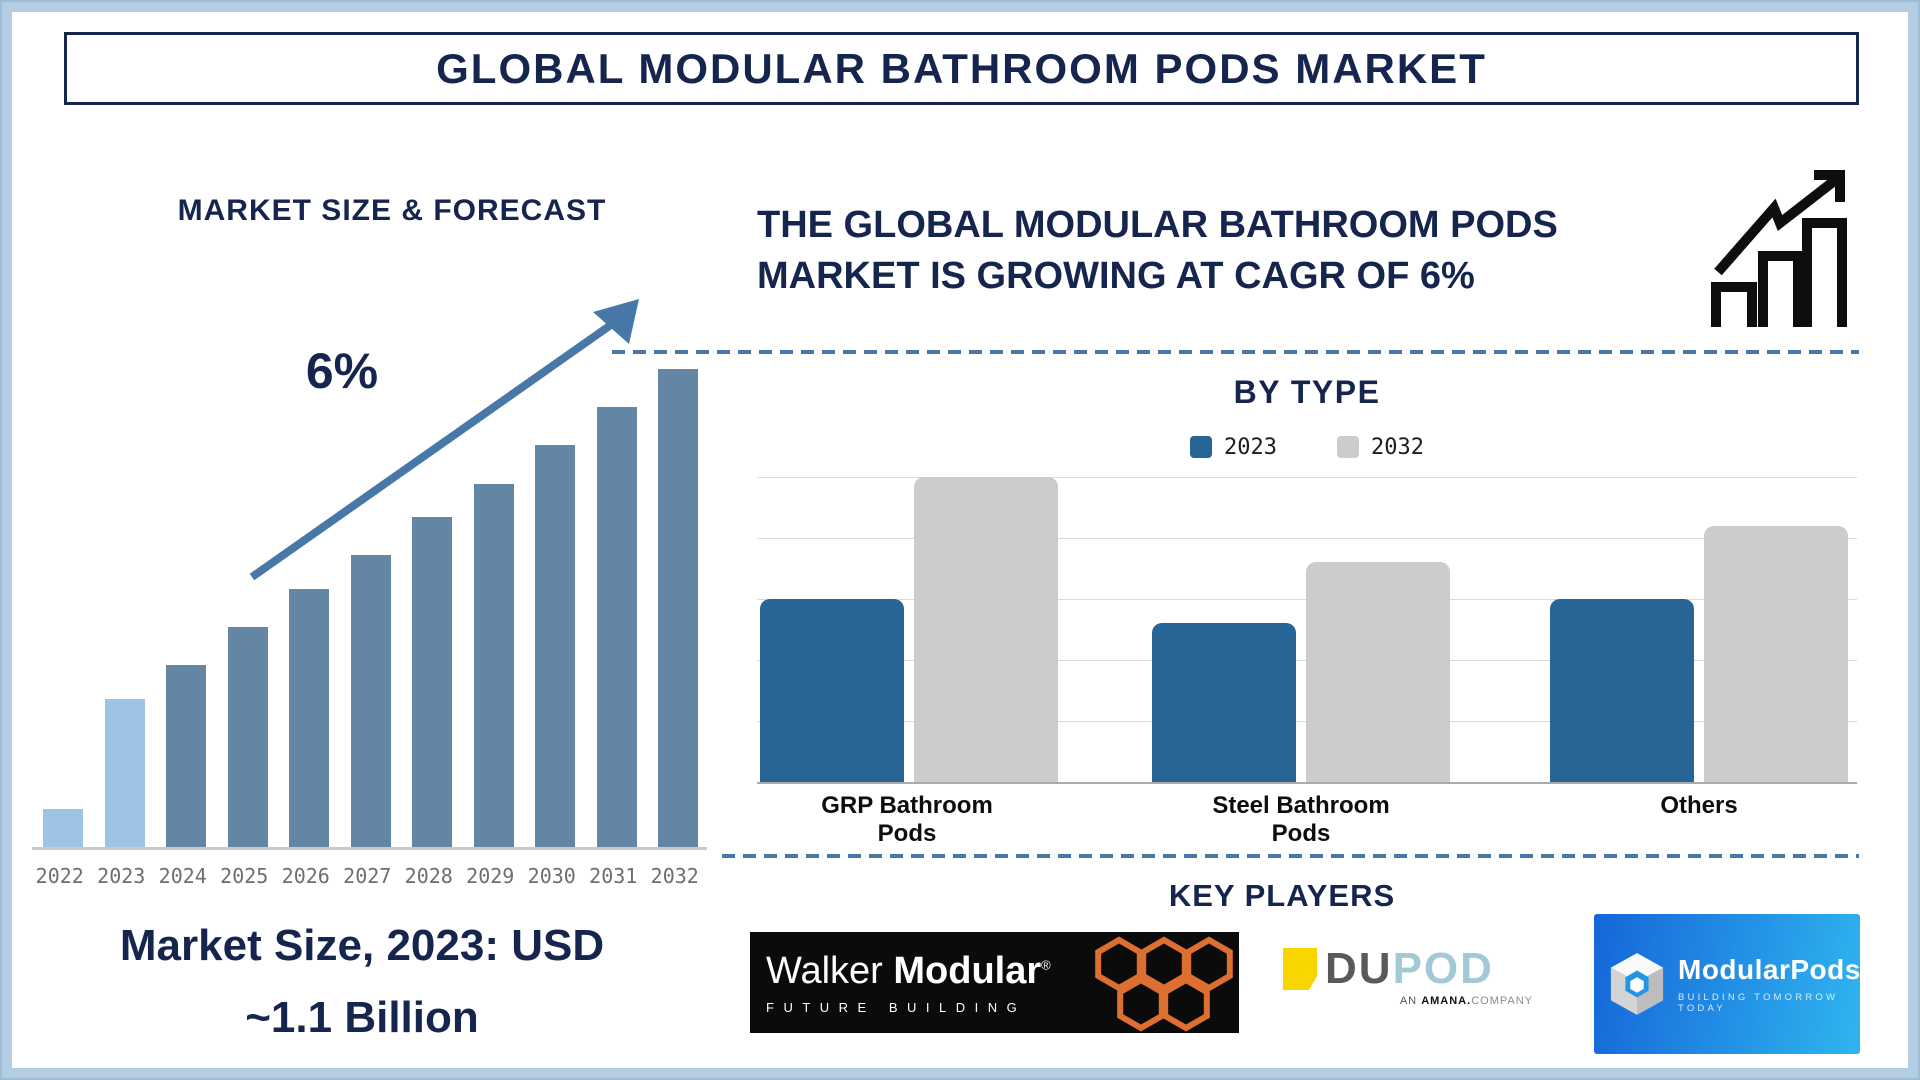 The image size is (1920, 1080). Describe the element at coordinates (1307, 392) in the screenshot. I see `by-type-heading: BY TYPE` at that location.